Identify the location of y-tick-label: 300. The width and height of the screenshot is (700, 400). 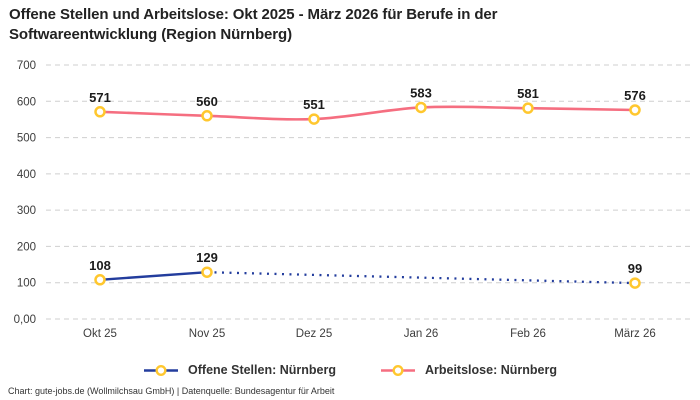
(26, 211).